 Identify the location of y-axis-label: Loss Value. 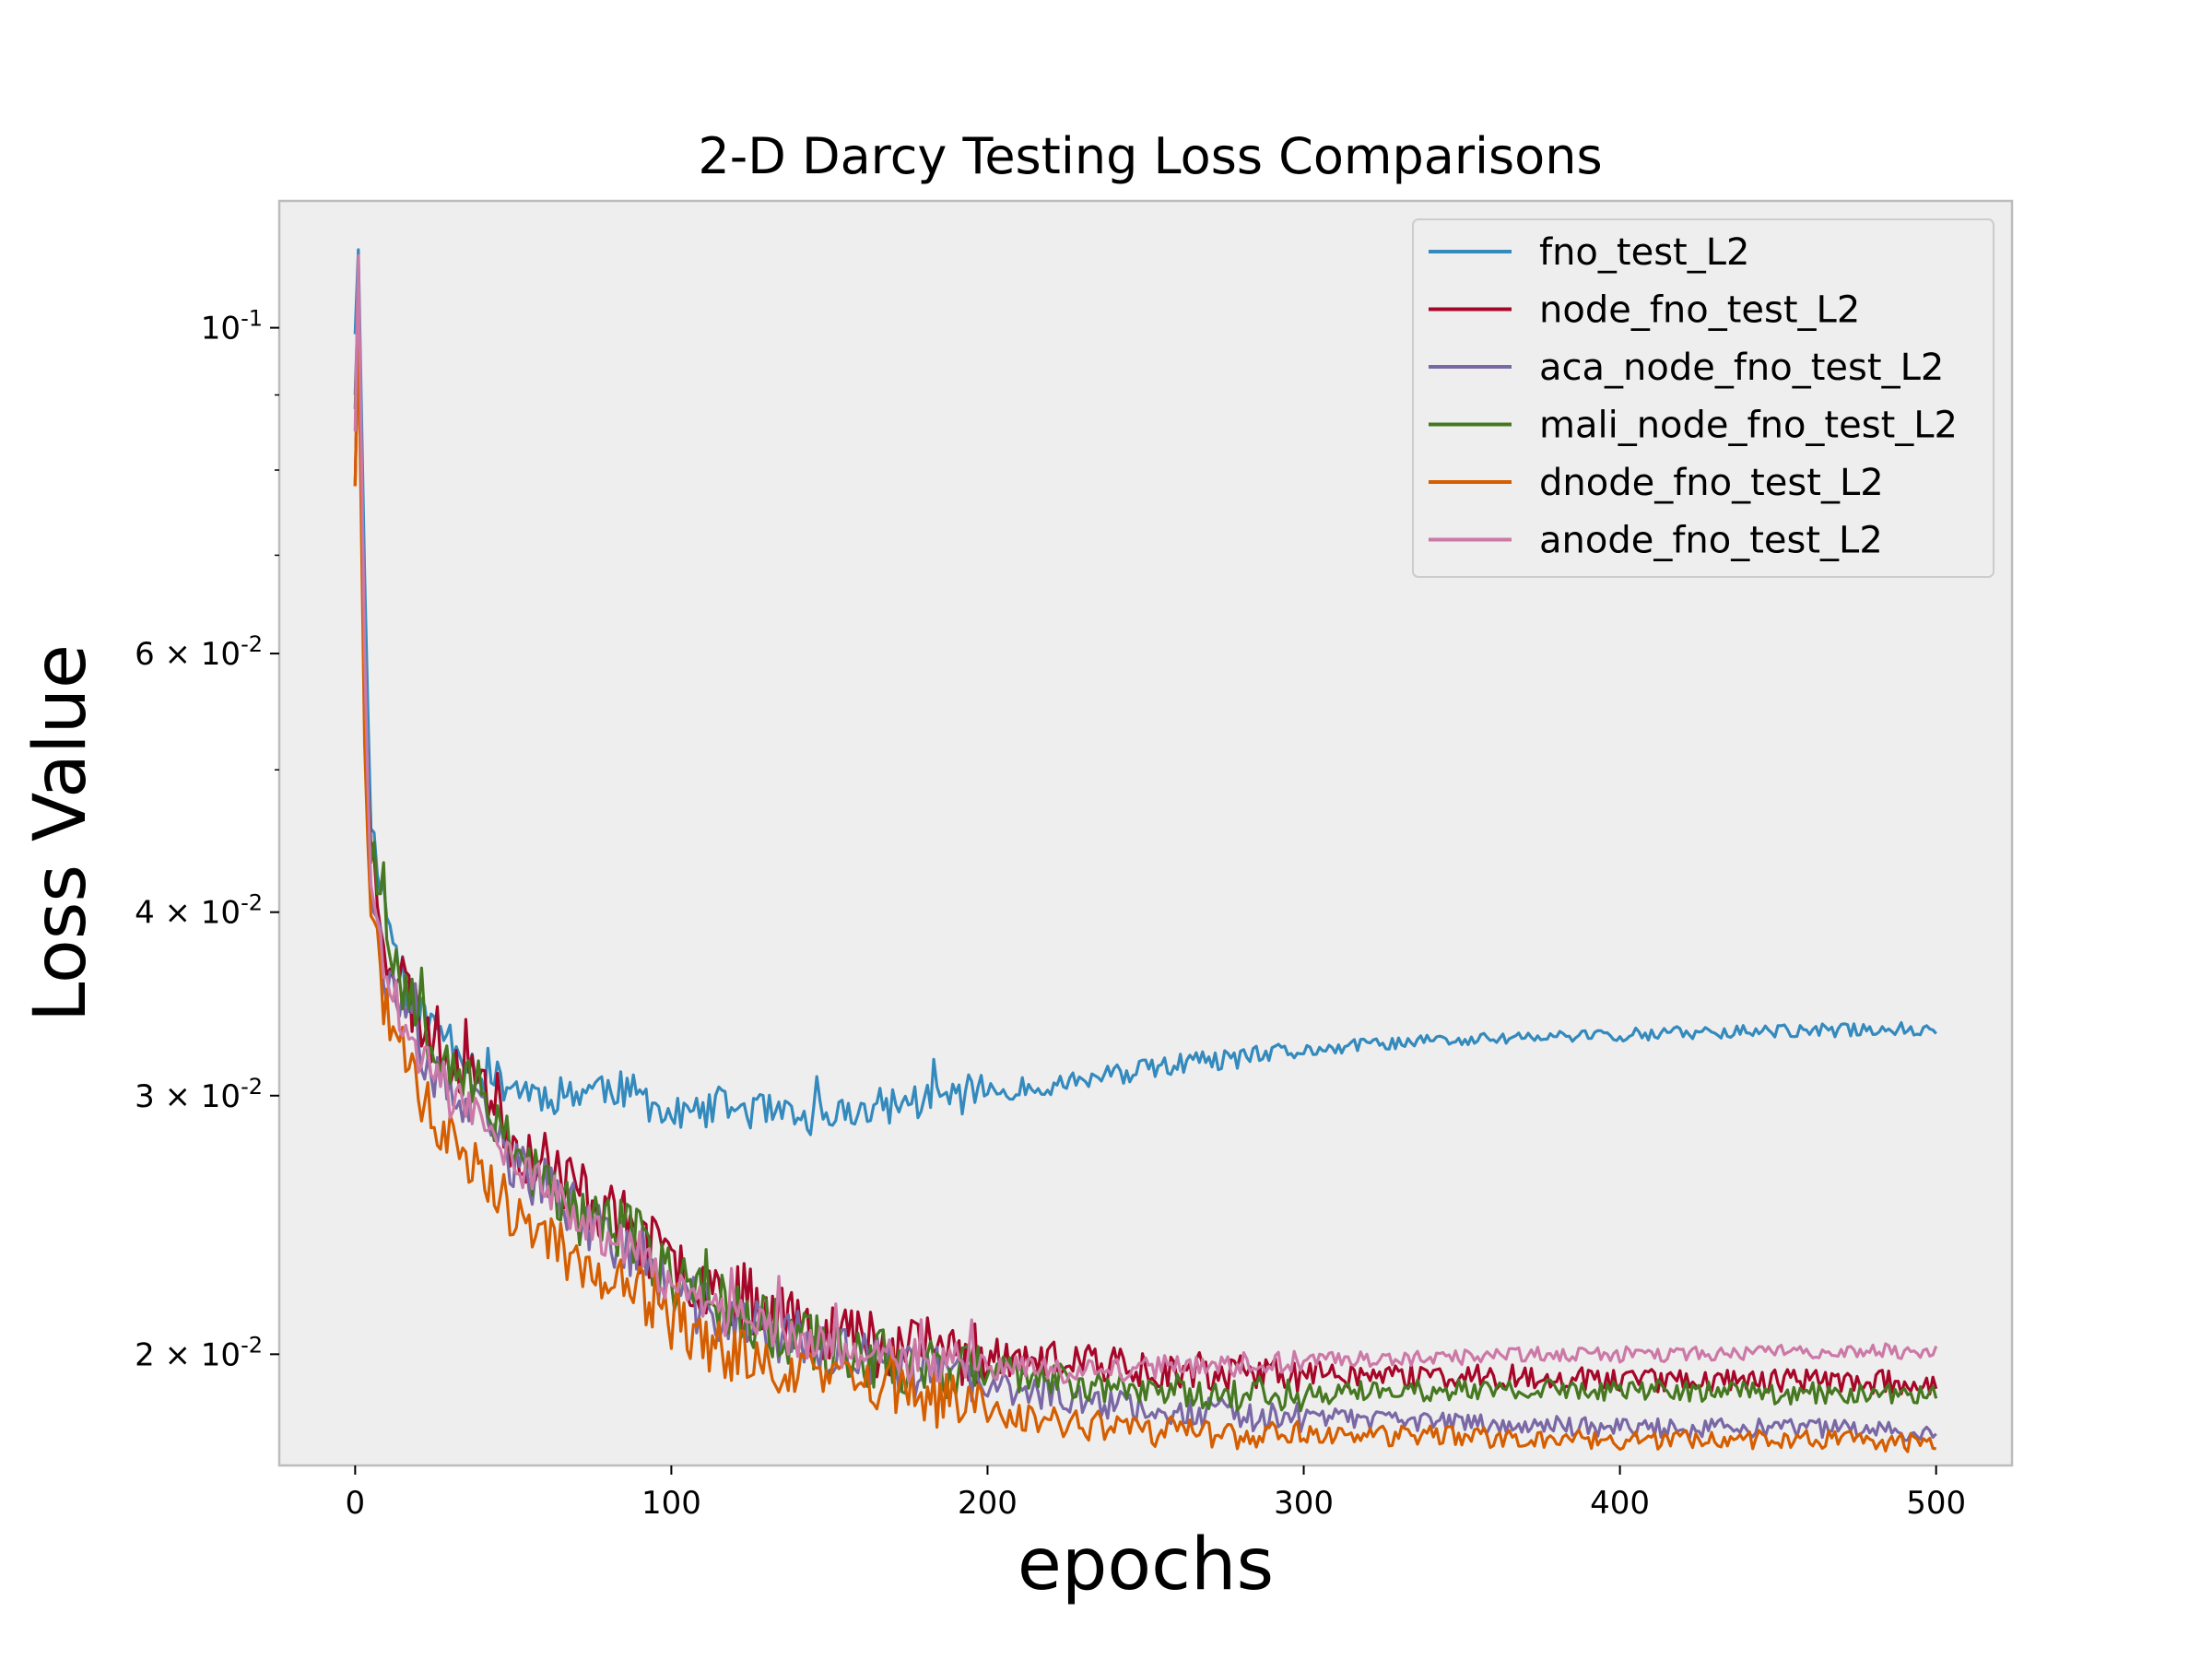
(60, 833).